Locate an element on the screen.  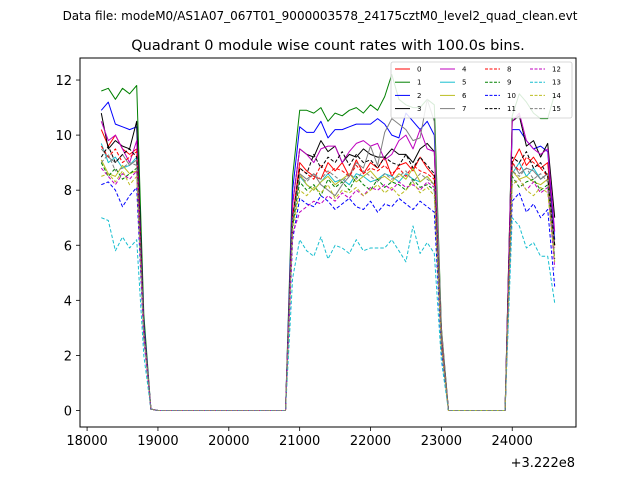
y-tick-label: 0 is located at coordinates (68, 411).